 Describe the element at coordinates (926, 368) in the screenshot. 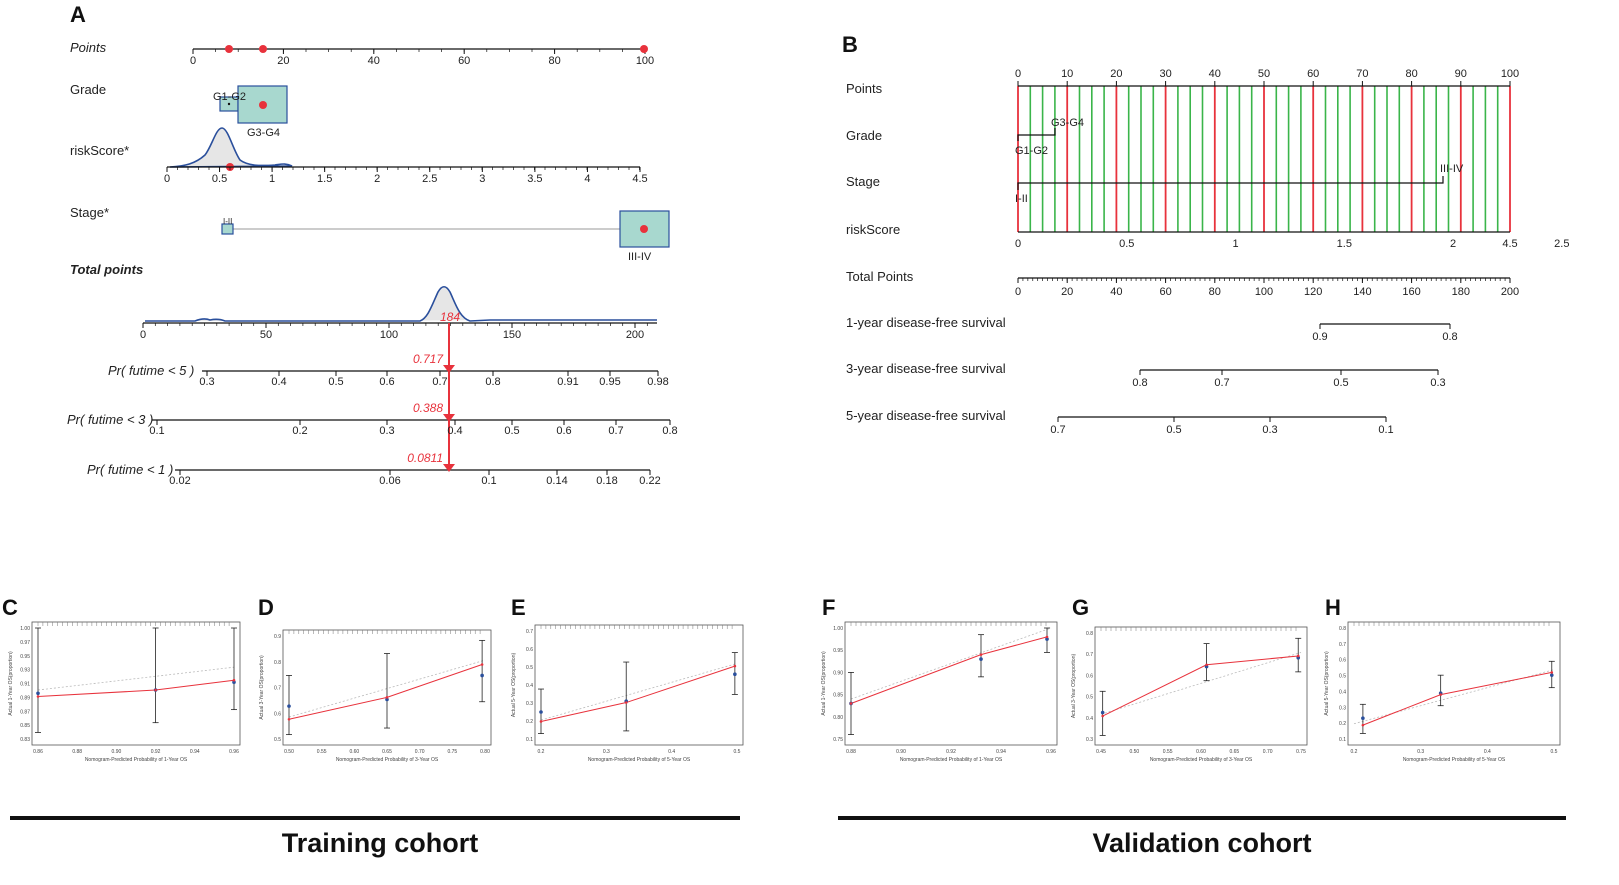

I see `b-s3-label: 3-year disease-free survival` at that location.